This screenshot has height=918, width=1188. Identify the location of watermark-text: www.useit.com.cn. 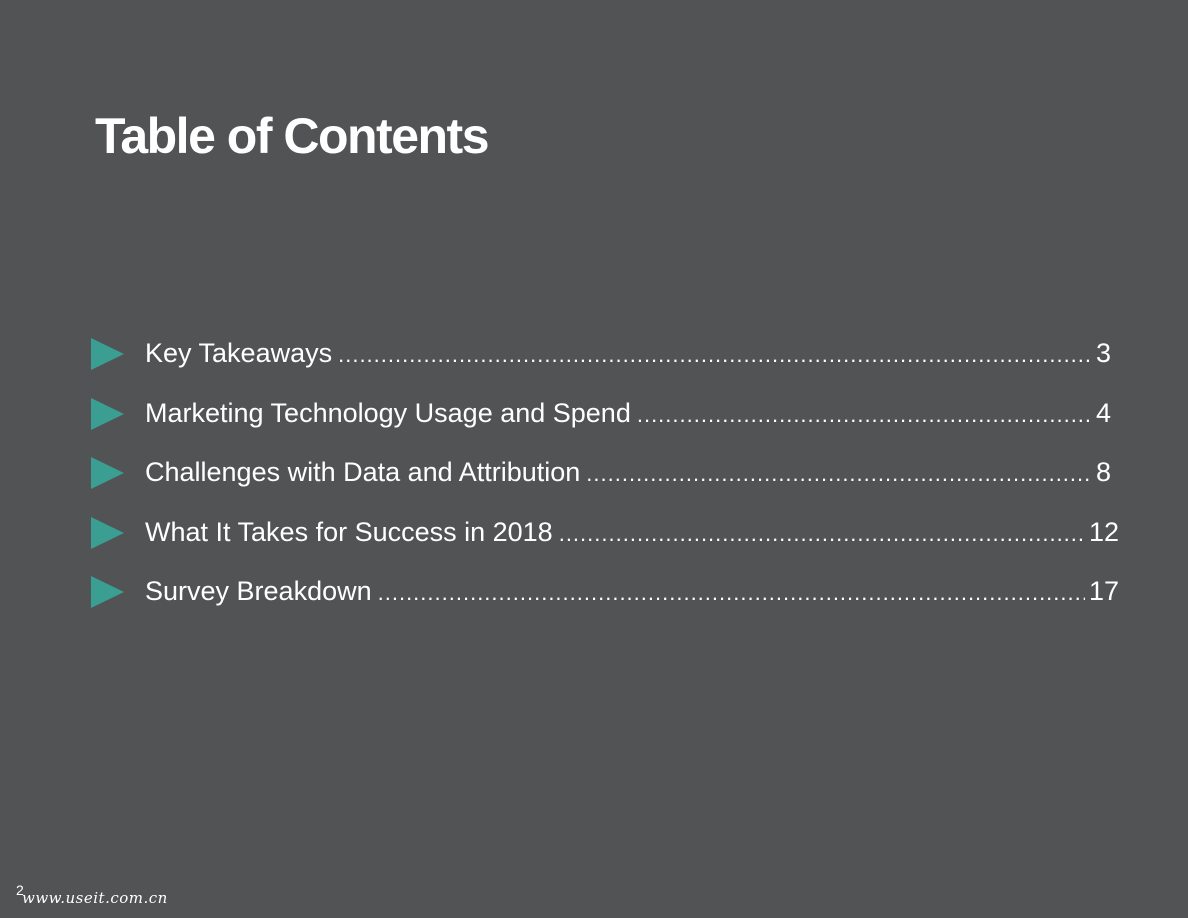
(95, 898).